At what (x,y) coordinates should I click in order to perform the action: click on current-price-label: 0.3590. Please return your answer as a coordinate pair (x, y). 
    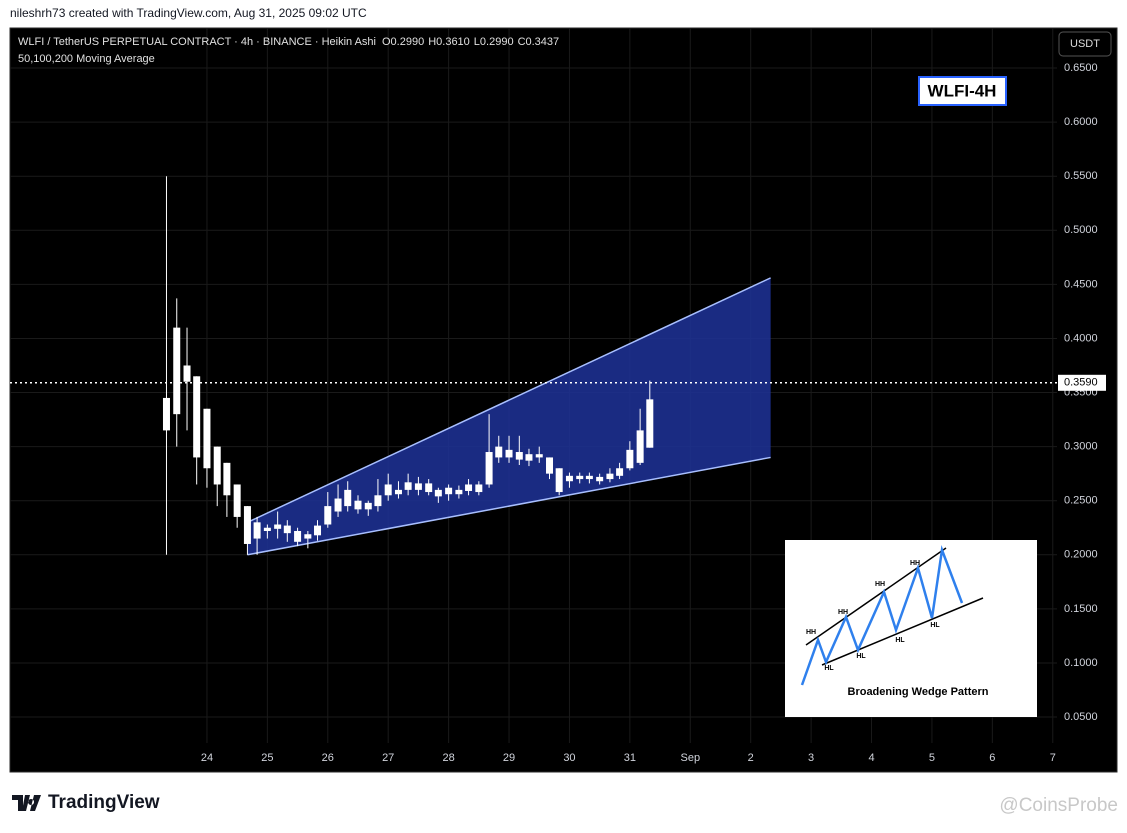
    Looking at the image, I should click on (1081, 383).